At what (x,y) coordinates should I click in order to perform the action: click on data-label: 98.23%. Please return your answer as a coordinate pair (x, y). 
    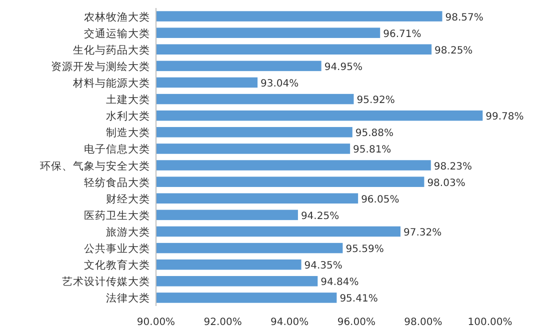
    Looking at the image, I should click on (453, 166).